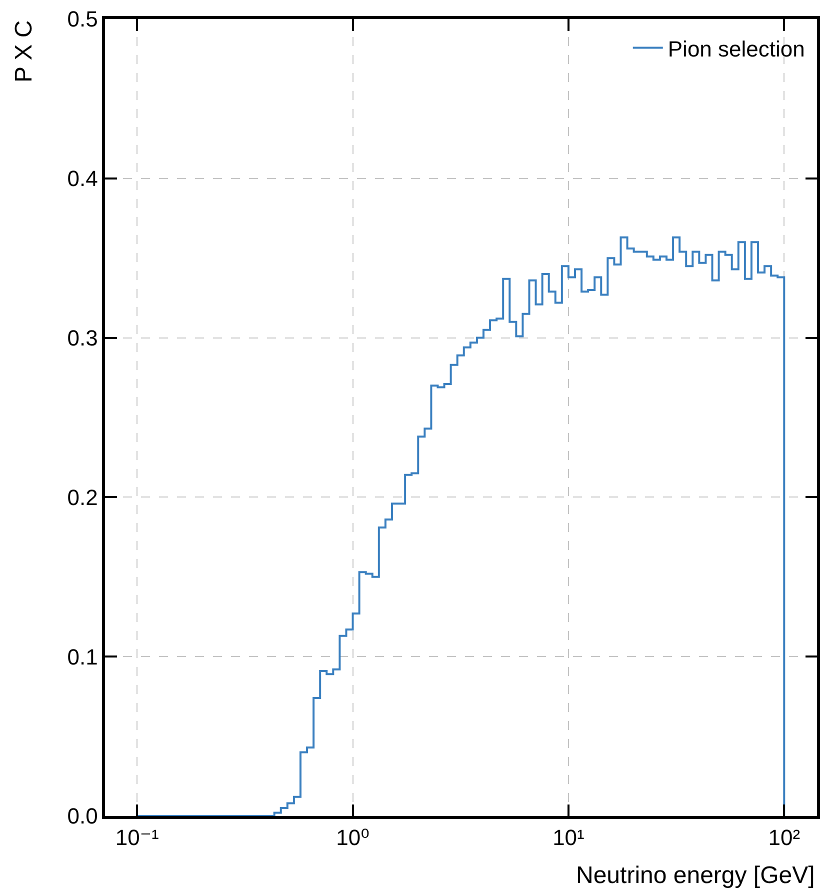  Describe the element at coordinates (695, 875) in the screenshot. I see `x-axis-title: Neutrino energy [GeV]` at that location.